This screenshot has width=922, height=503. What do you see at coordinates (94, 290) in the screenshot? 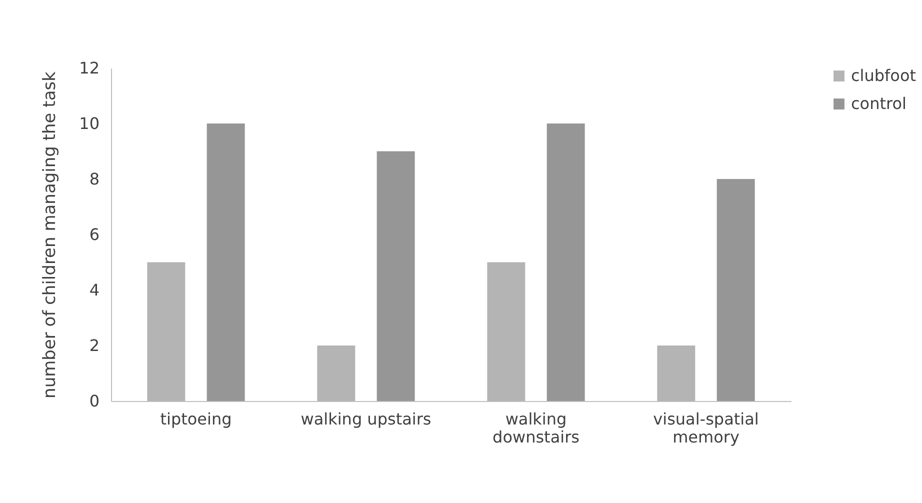
I see `y-tick-label: 4` at bounding box center [94, 290].